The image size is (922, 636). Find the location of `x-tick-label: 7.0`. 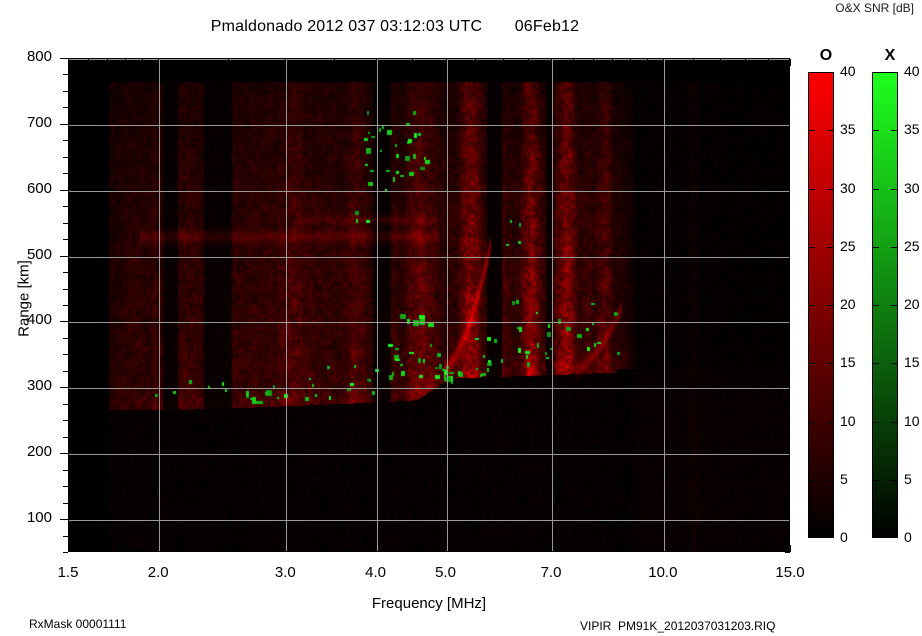

x-tick-label: 7.0 is located at coordinates (551, 572).